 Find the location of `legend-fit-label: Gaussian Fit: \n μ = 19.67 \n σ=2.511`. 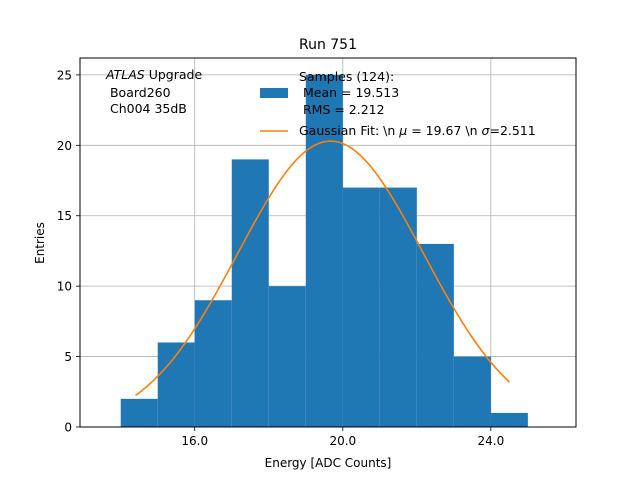

legend-fit-label: Gaussian Fit: \n μ = 19.67 \n σ=2.511 is located at coordinates (417, 130).